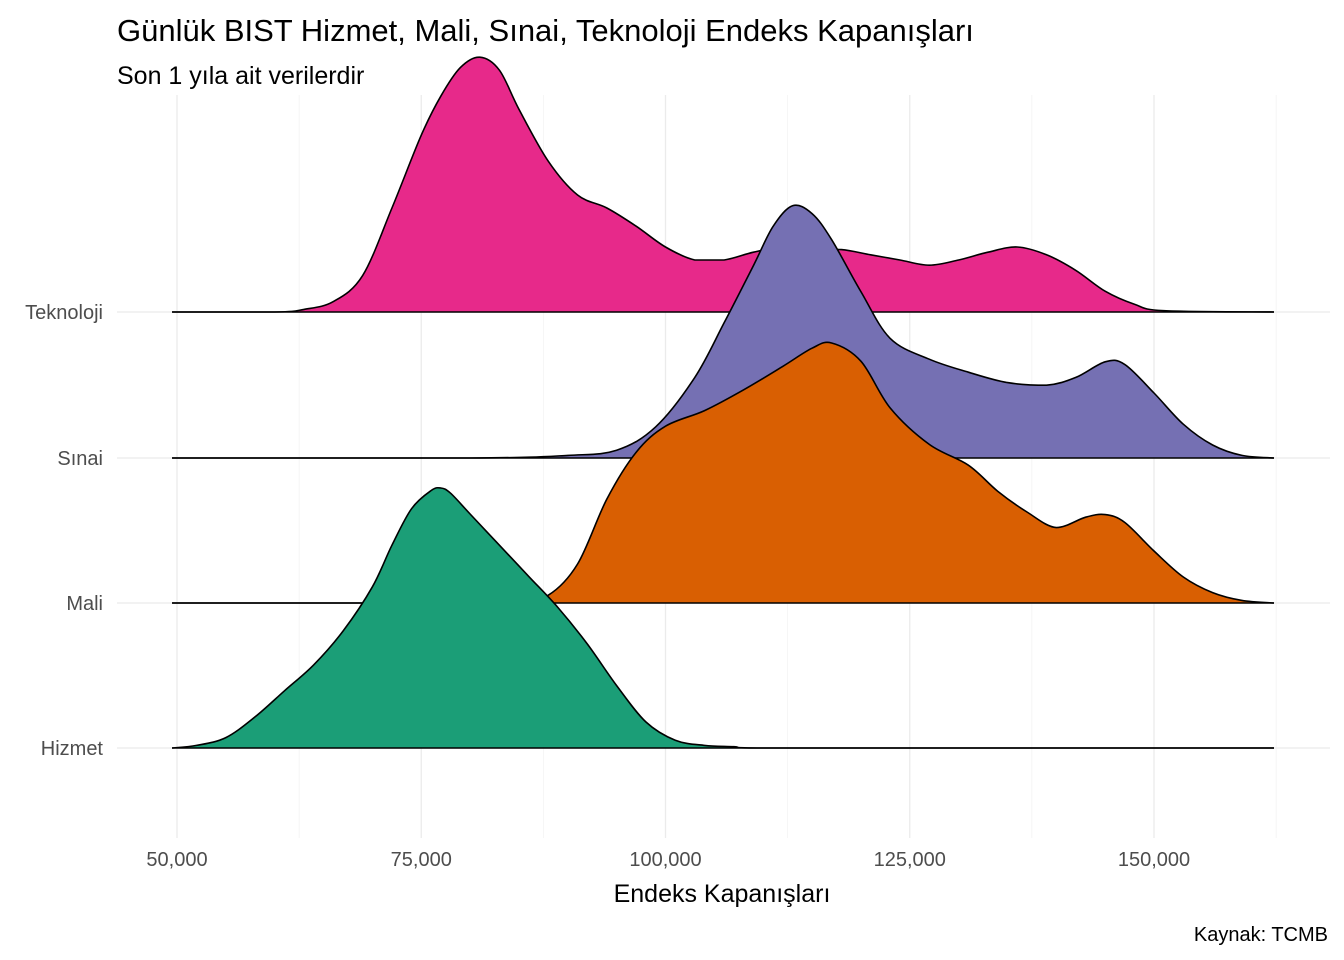  Describe the element at coordinates (80, 459) in the screenshot. I see `y-tick-label-sinai: Sınai` at that location.